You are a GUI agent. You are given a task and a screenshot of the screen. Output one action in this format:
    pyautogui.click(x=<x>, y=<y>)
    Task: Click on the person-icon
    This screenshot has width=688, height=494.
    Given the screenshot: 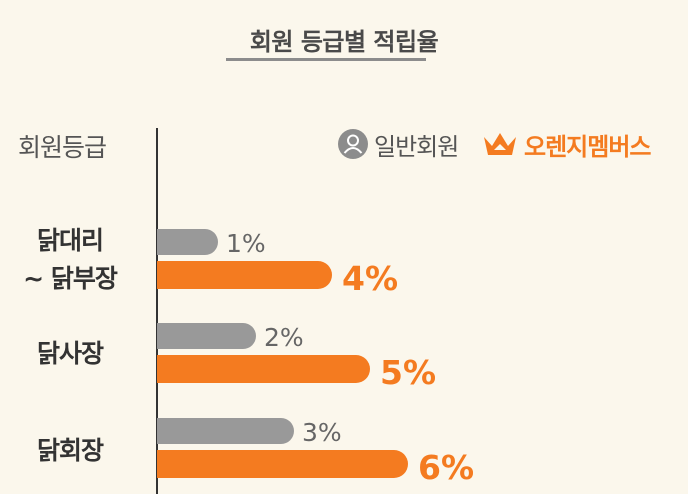 What is the action you would take?
    pyautogui.click(x=353, y=144)
    